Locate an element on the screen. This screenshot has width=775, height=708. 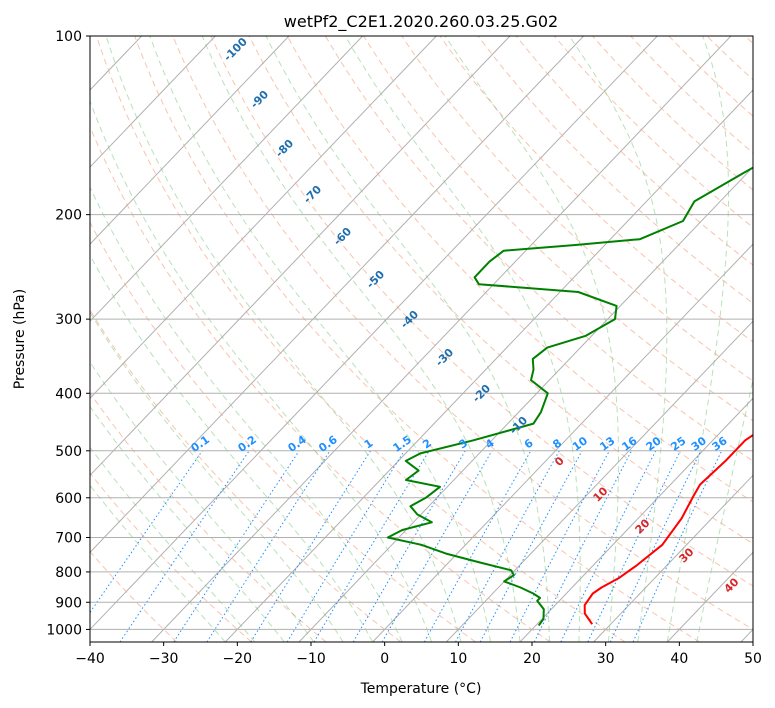
y-axis-ticks: 100 200 300 400 500 600 700 800 900 1000 is located at coordinates (68, 333).